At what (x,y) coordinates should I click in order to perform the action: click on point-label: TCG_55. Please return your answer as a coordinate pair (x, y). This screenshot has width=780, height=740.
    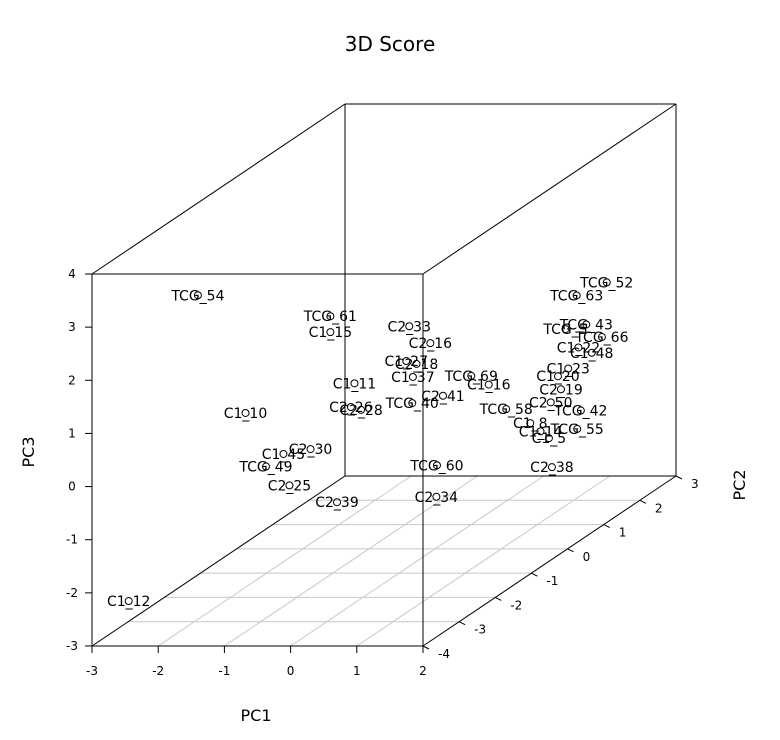
    Looking at the image, I should click on (577, 430).